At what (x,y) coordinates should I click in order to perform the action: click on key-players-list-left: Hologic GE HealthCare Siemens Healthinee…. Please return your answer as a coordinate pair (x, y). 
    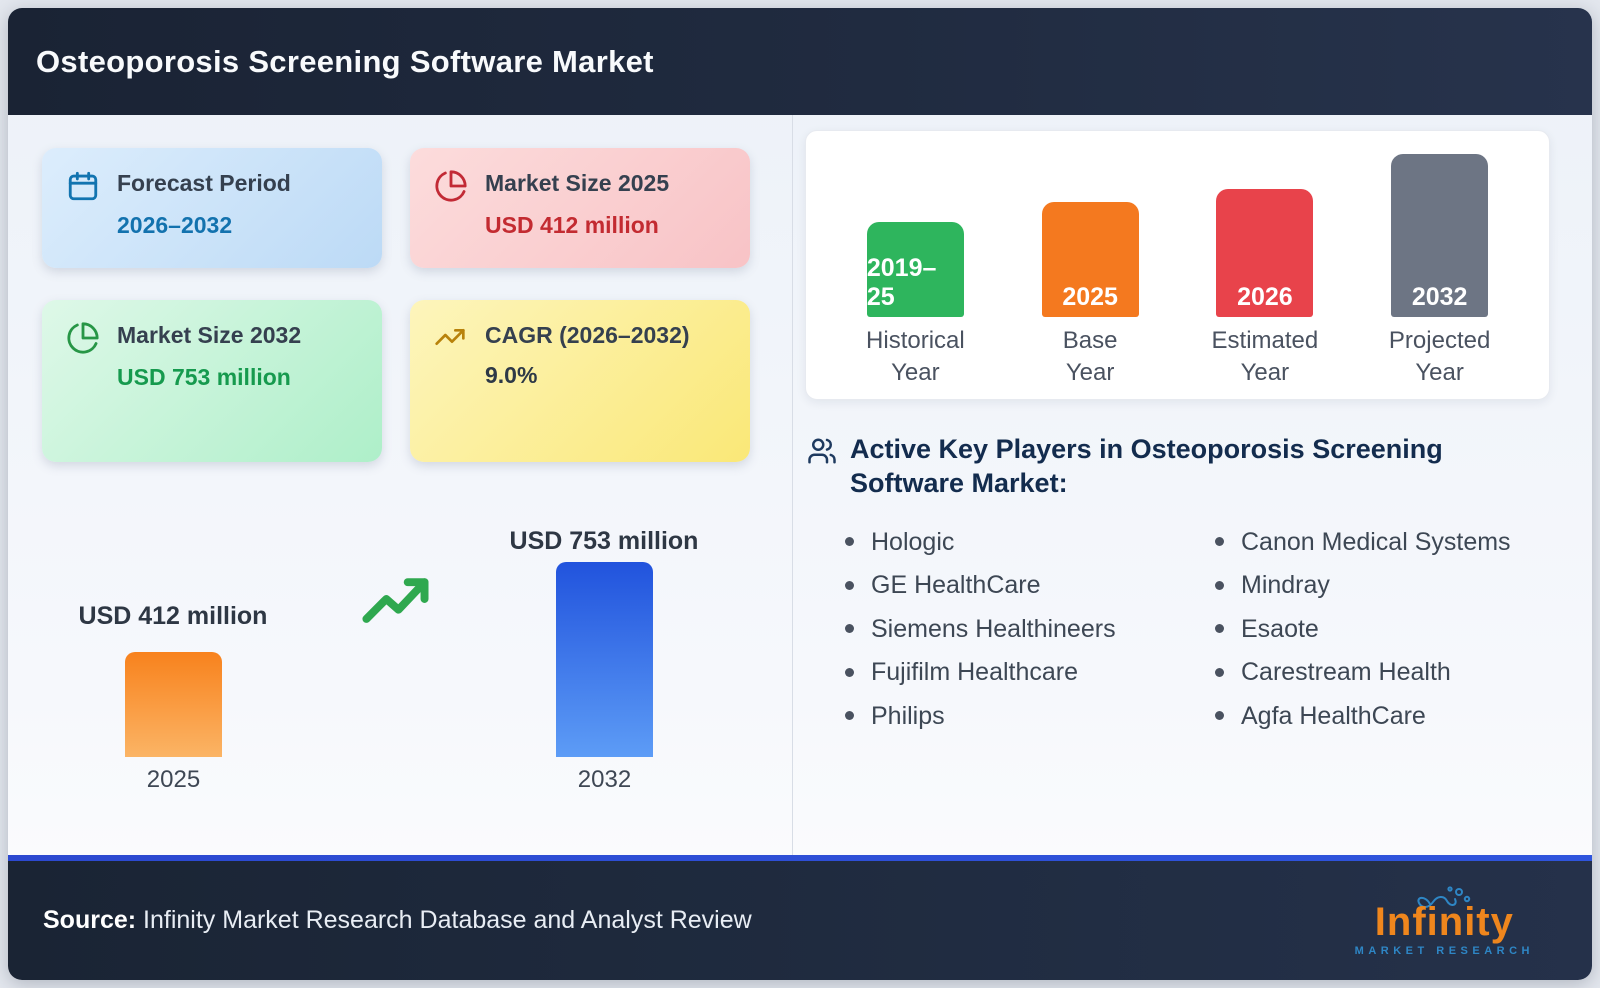
    Looking at the image, I should click on (1030, 635).